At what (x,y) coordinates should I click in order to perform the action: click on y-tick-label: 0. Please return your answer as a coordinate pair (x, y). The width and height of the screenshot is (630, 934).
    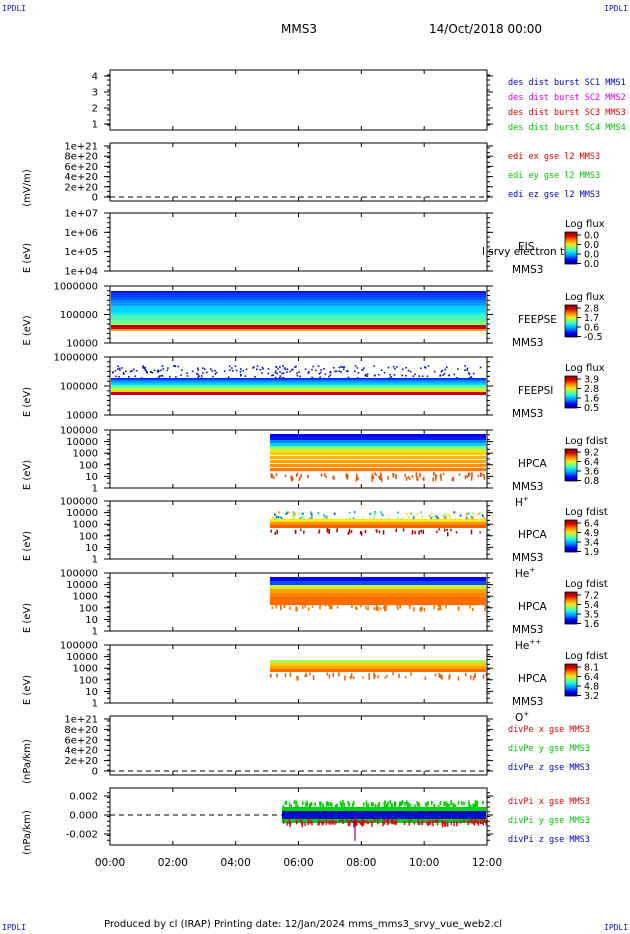
    Looking at the image, I should click on (95, 198).